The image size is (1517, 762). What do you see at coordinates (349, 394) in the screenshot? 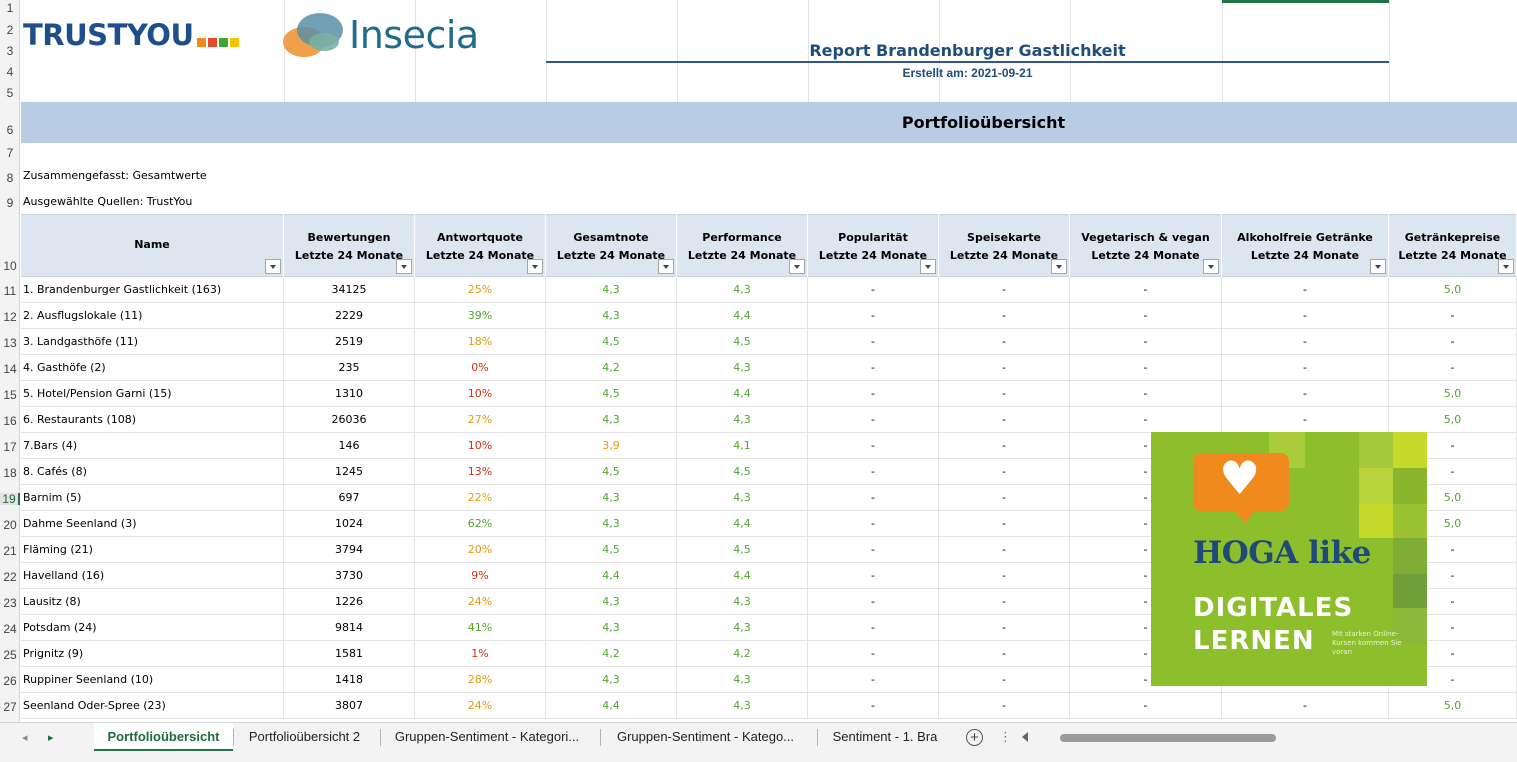
I see `cell-bew: 1310` at bounding box center [349, 394].